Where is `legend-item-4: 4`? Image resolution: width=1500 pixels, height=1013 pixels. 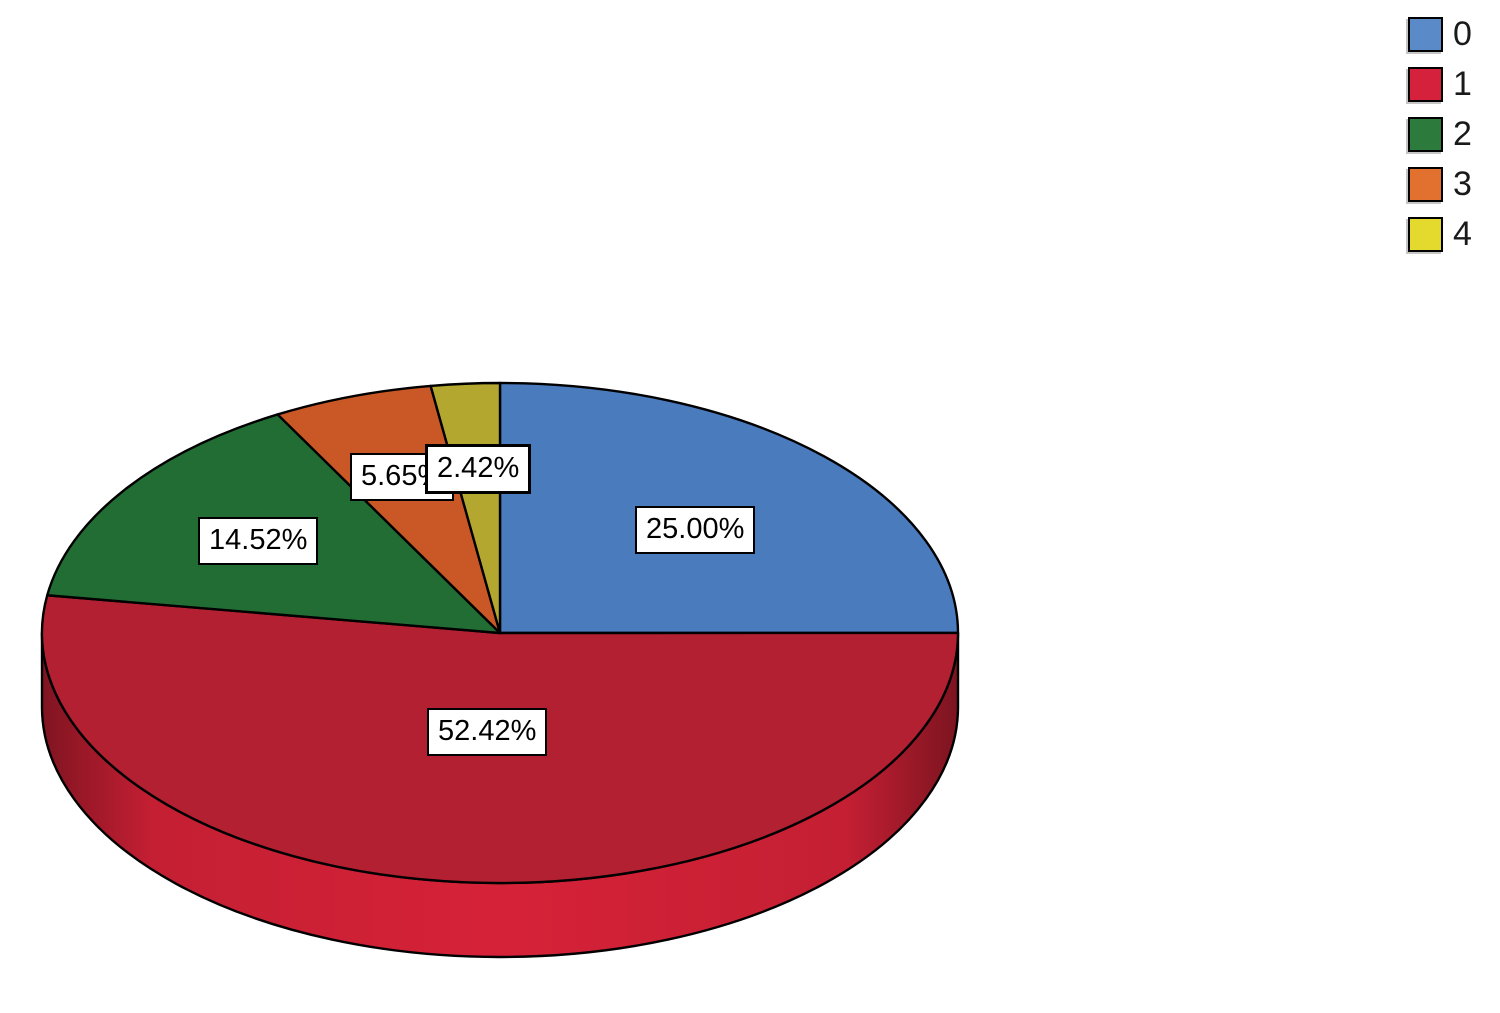 legend-item-4: 4 is located at coordinates (1440, 234).